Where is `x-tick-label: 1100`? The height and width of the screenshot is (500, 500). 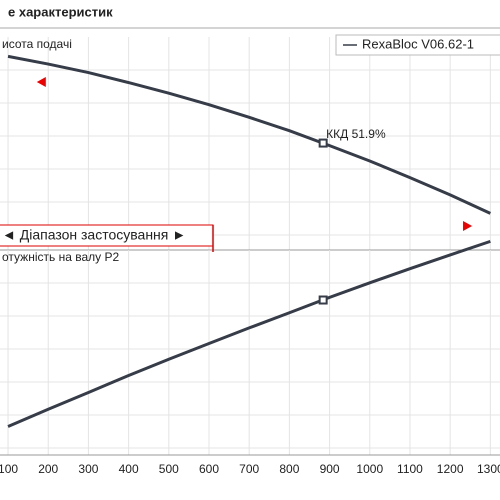 x-tick-label: 1100 is located at coordinates (410, 469).